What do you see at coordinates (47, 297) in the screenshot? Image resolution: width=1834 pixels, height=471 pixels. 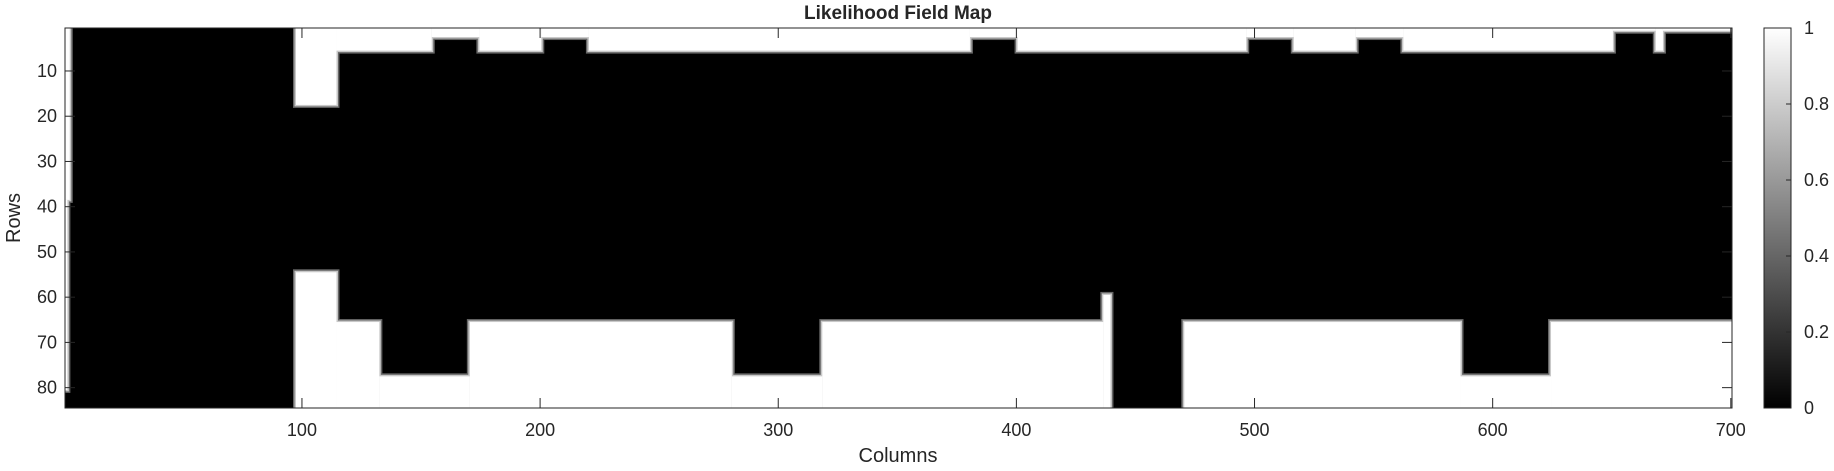 I see `y-tick-label: 60` at bounding box center [47, 297].